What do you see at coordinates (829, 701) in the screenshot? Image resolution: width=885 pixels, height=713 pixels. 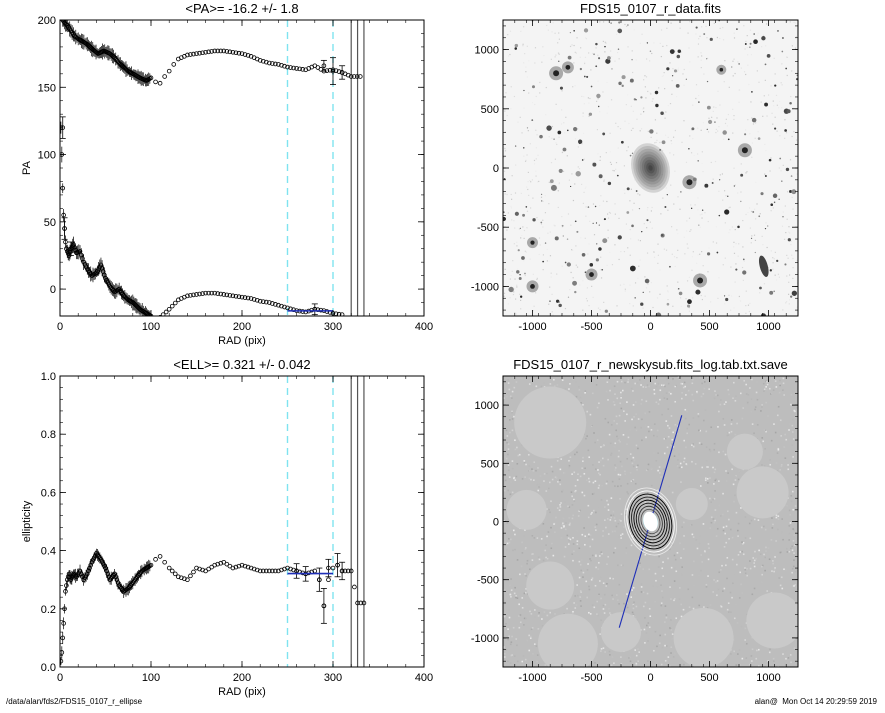 I see `footer-date: Mon Oct 14 20:29:59 2019` at bounding box center [829, 701].